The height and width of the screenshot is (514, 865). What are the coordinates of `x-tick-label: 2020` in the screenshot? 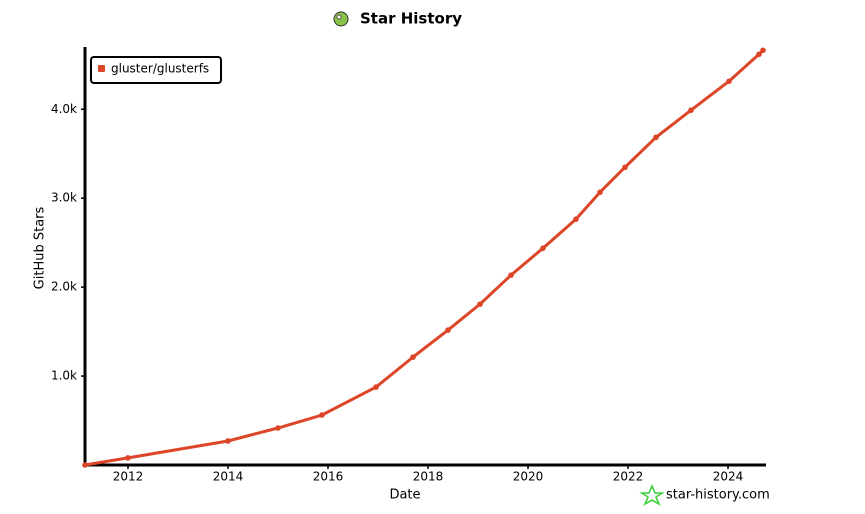 It's located at (528, 477).